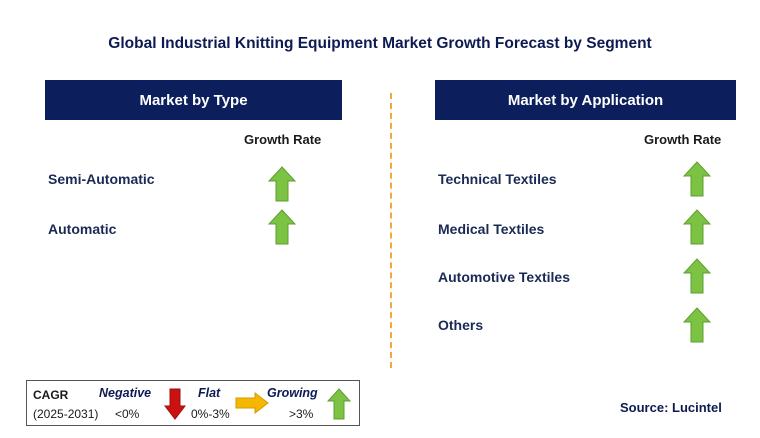 The height and width of the screenshot is (438, 760). Describe the element at coordinates (209, 393) in the screenshot. I see `legend-flat-label: Flat` at that location.